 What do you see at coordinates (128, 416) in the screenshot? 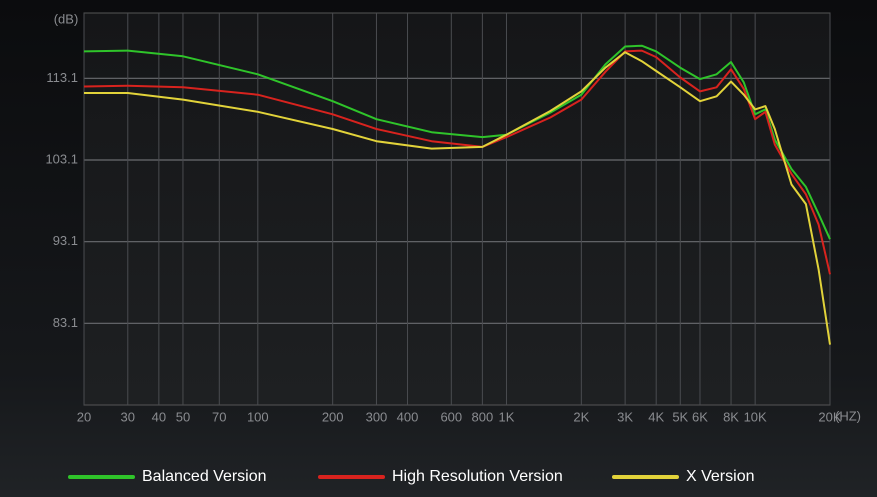
I see `x-tick-label: 30` at bounding box center [128, 416].